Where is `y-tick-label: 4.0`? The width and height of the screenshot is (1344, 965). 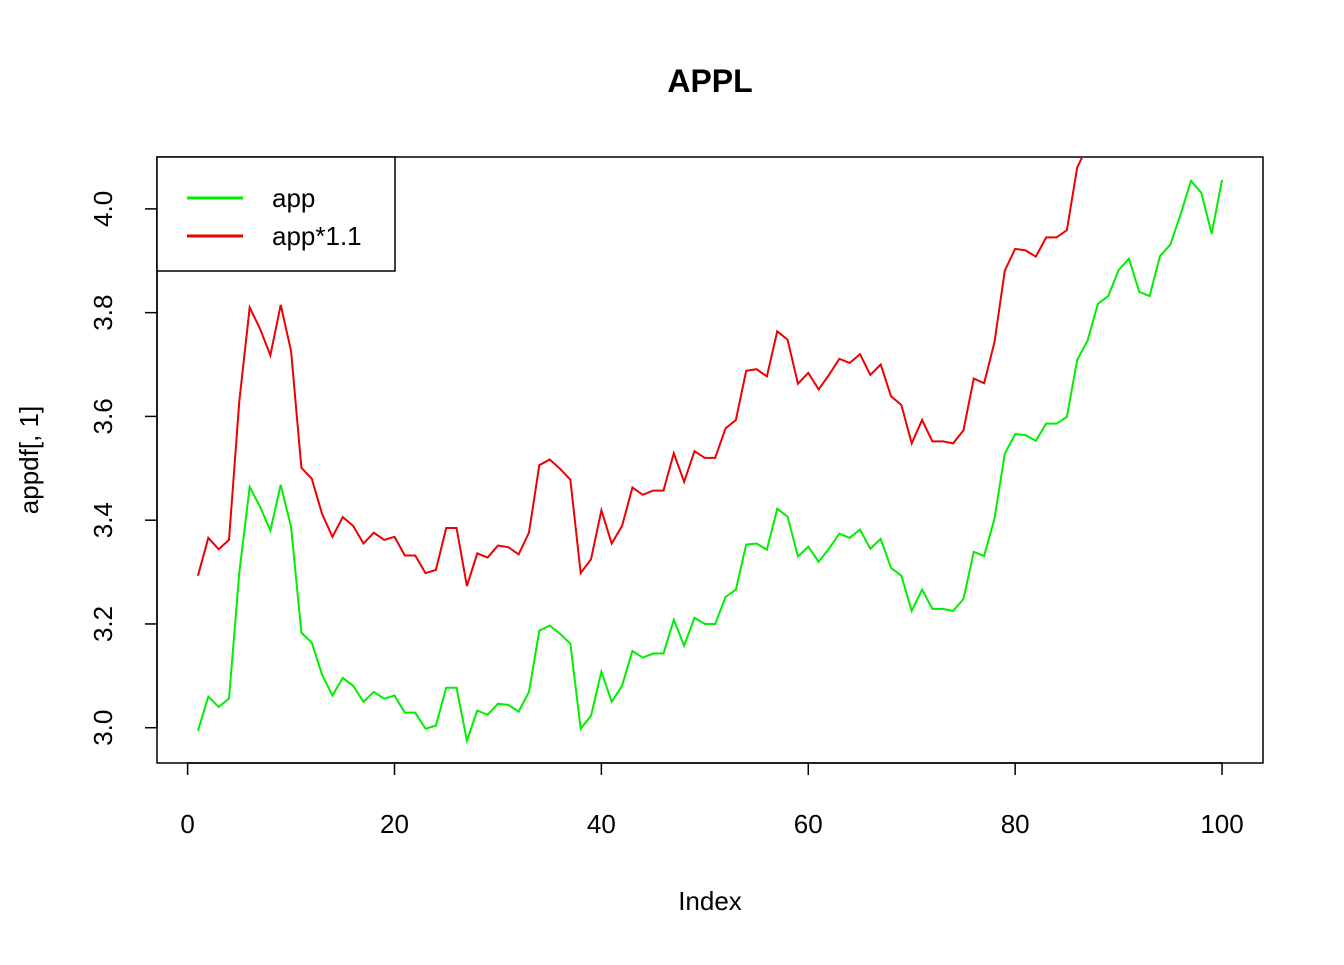 y-tick-label: 4.0 is located at coordinates (103, 209).